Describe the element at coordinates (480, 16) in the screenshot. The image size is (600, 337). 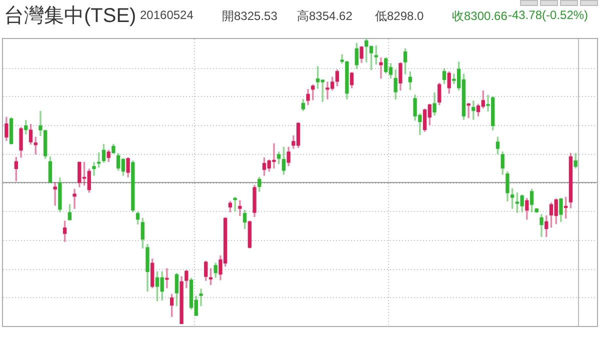
I see `text: 收8300.66` at that location.